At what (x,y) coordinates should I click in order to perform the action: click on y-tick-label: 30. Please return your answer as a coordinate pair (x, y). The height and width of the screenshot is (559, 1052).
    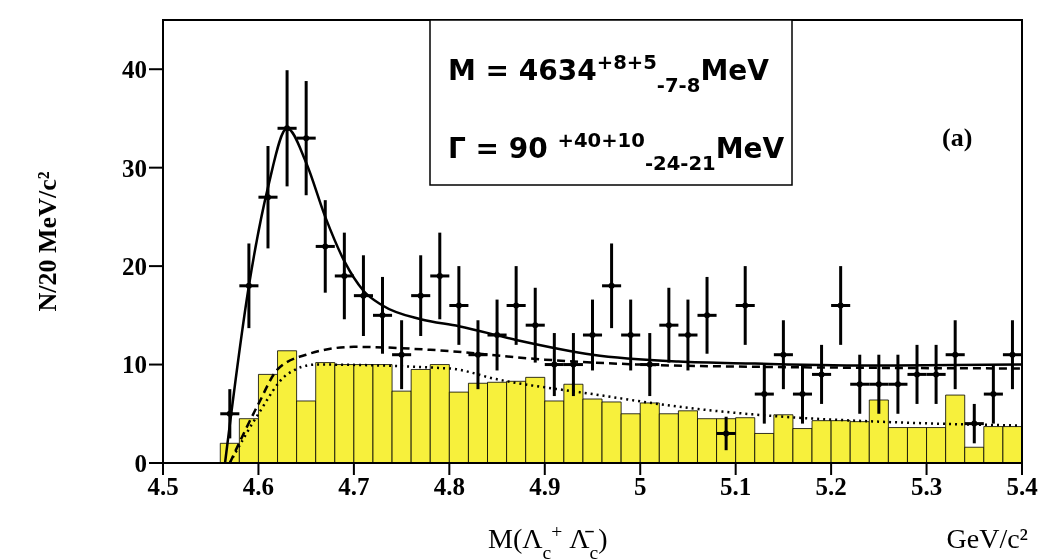
    Looking at the image, I should click on (134, 168).